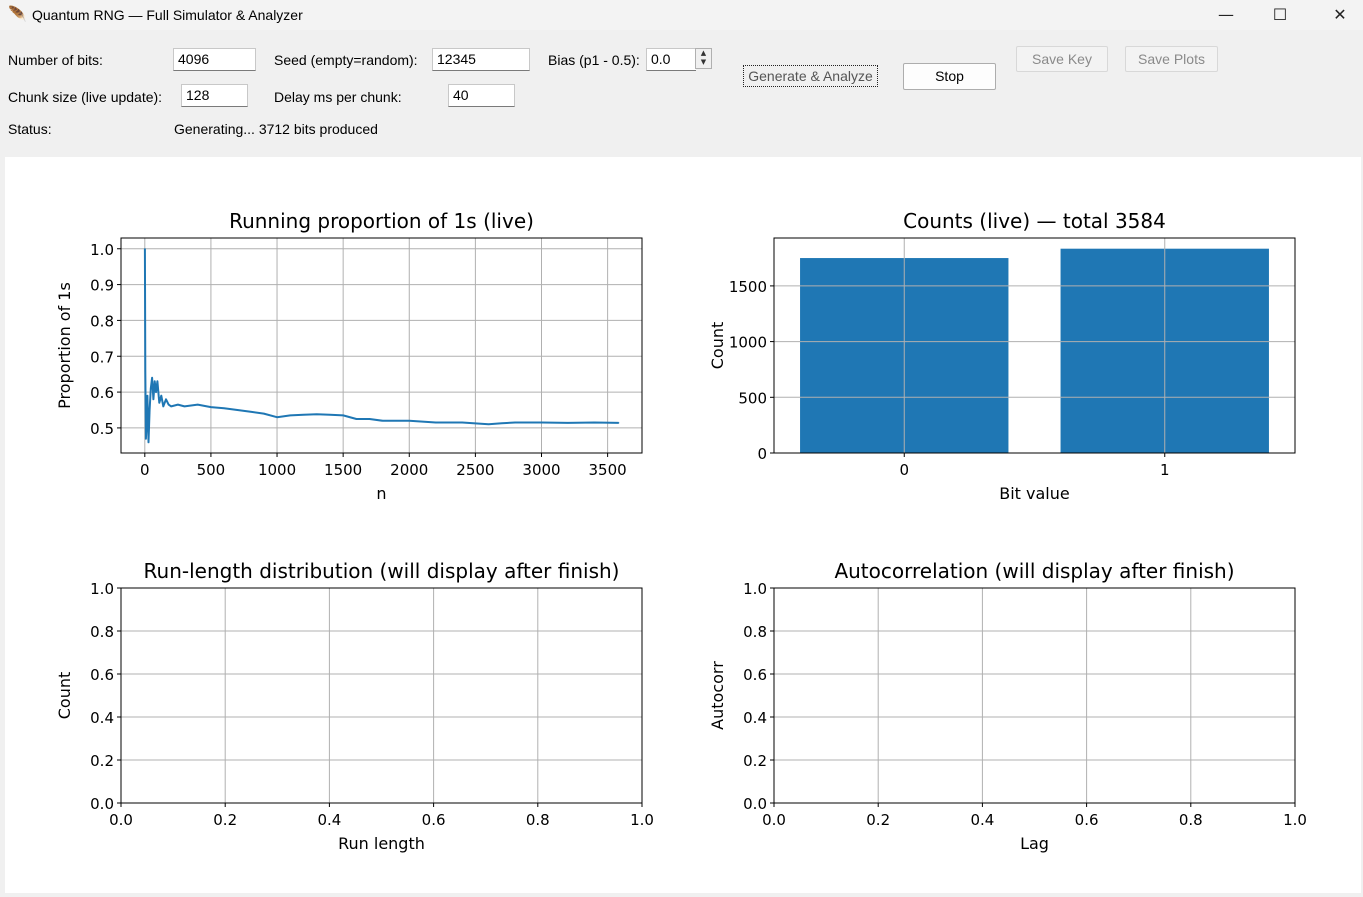  Describe the element at coordinates (145, 470) in the screenshot. I see `x-tick-label: 0` at that location.